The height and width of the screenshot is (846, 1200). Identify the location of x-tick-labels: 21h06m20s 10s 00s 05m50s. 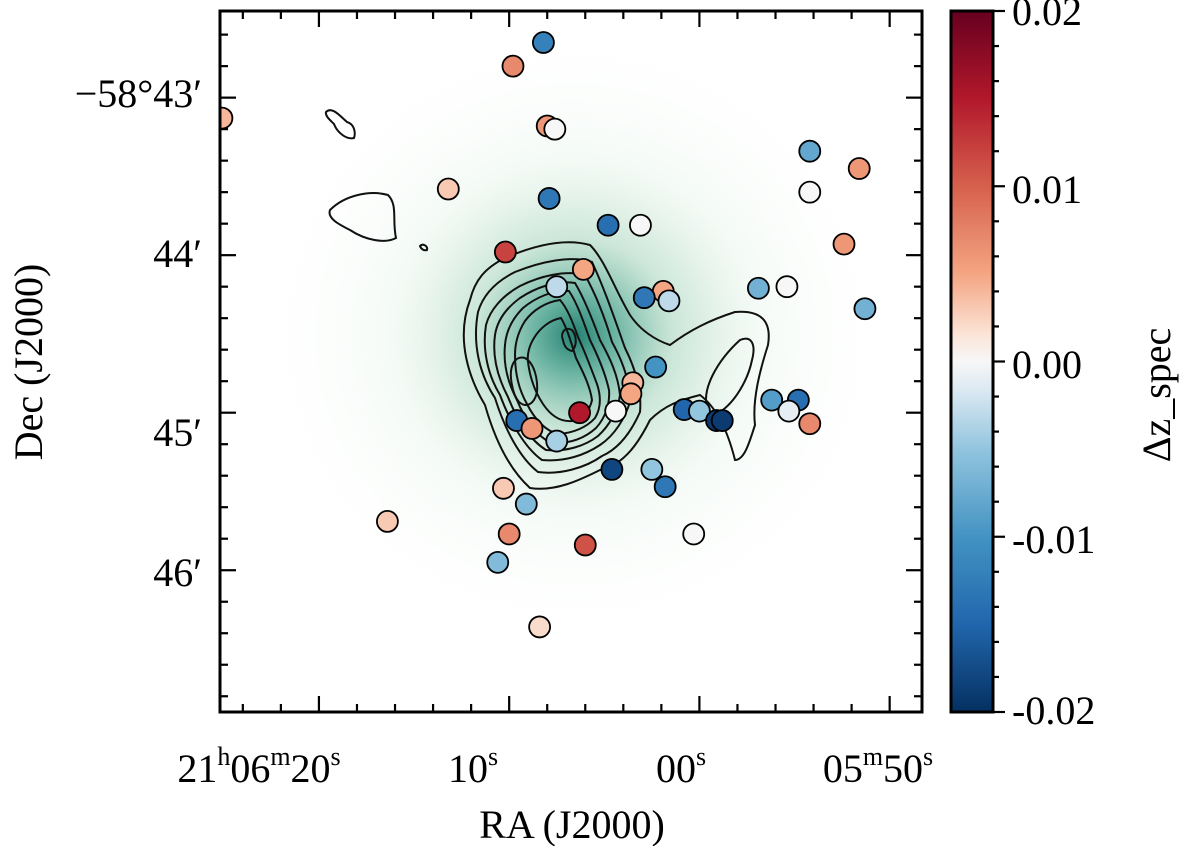
(555, 766).